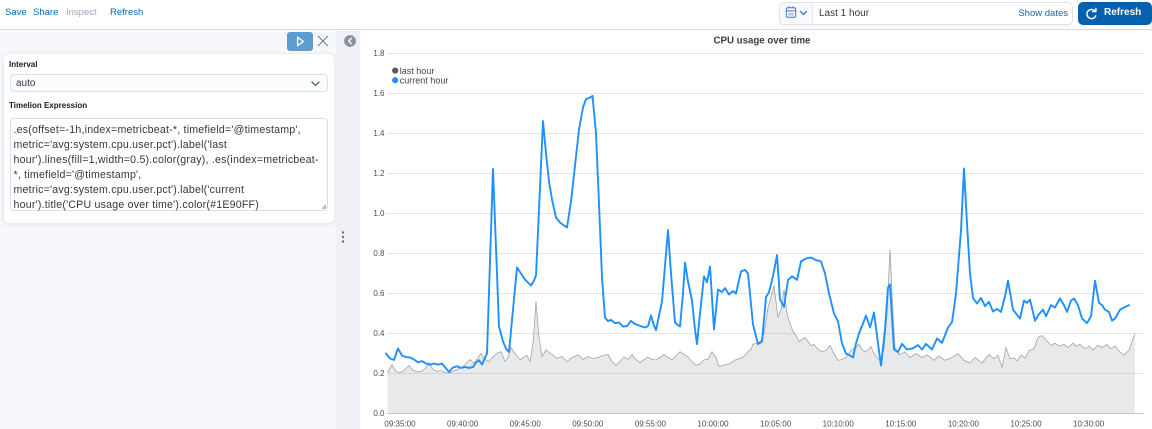  I want to click on svg-text: 10:05:00, so click(776, 424).